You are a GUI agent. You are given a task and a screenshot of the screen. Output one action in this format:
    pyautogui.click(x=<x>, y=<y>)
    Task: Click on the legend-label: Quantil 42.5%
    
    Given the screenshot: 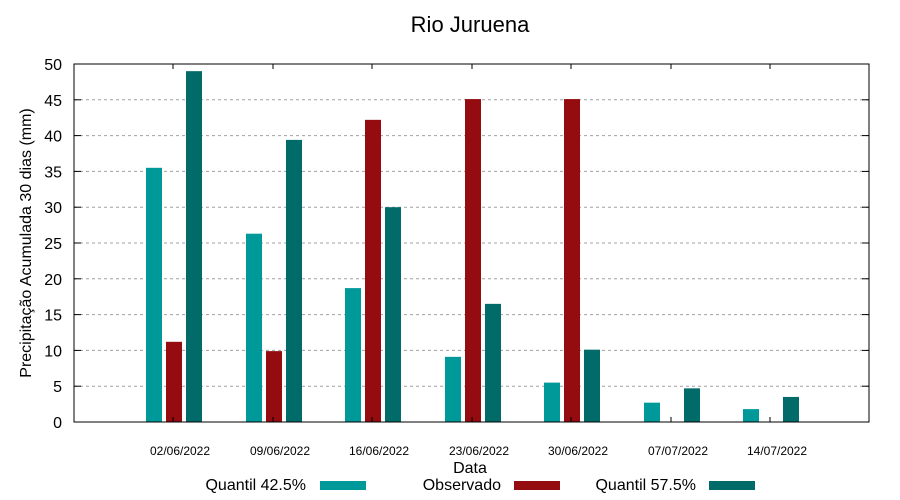 What is the action you would take?
    pyautogui.click(x=255, y=485)
    